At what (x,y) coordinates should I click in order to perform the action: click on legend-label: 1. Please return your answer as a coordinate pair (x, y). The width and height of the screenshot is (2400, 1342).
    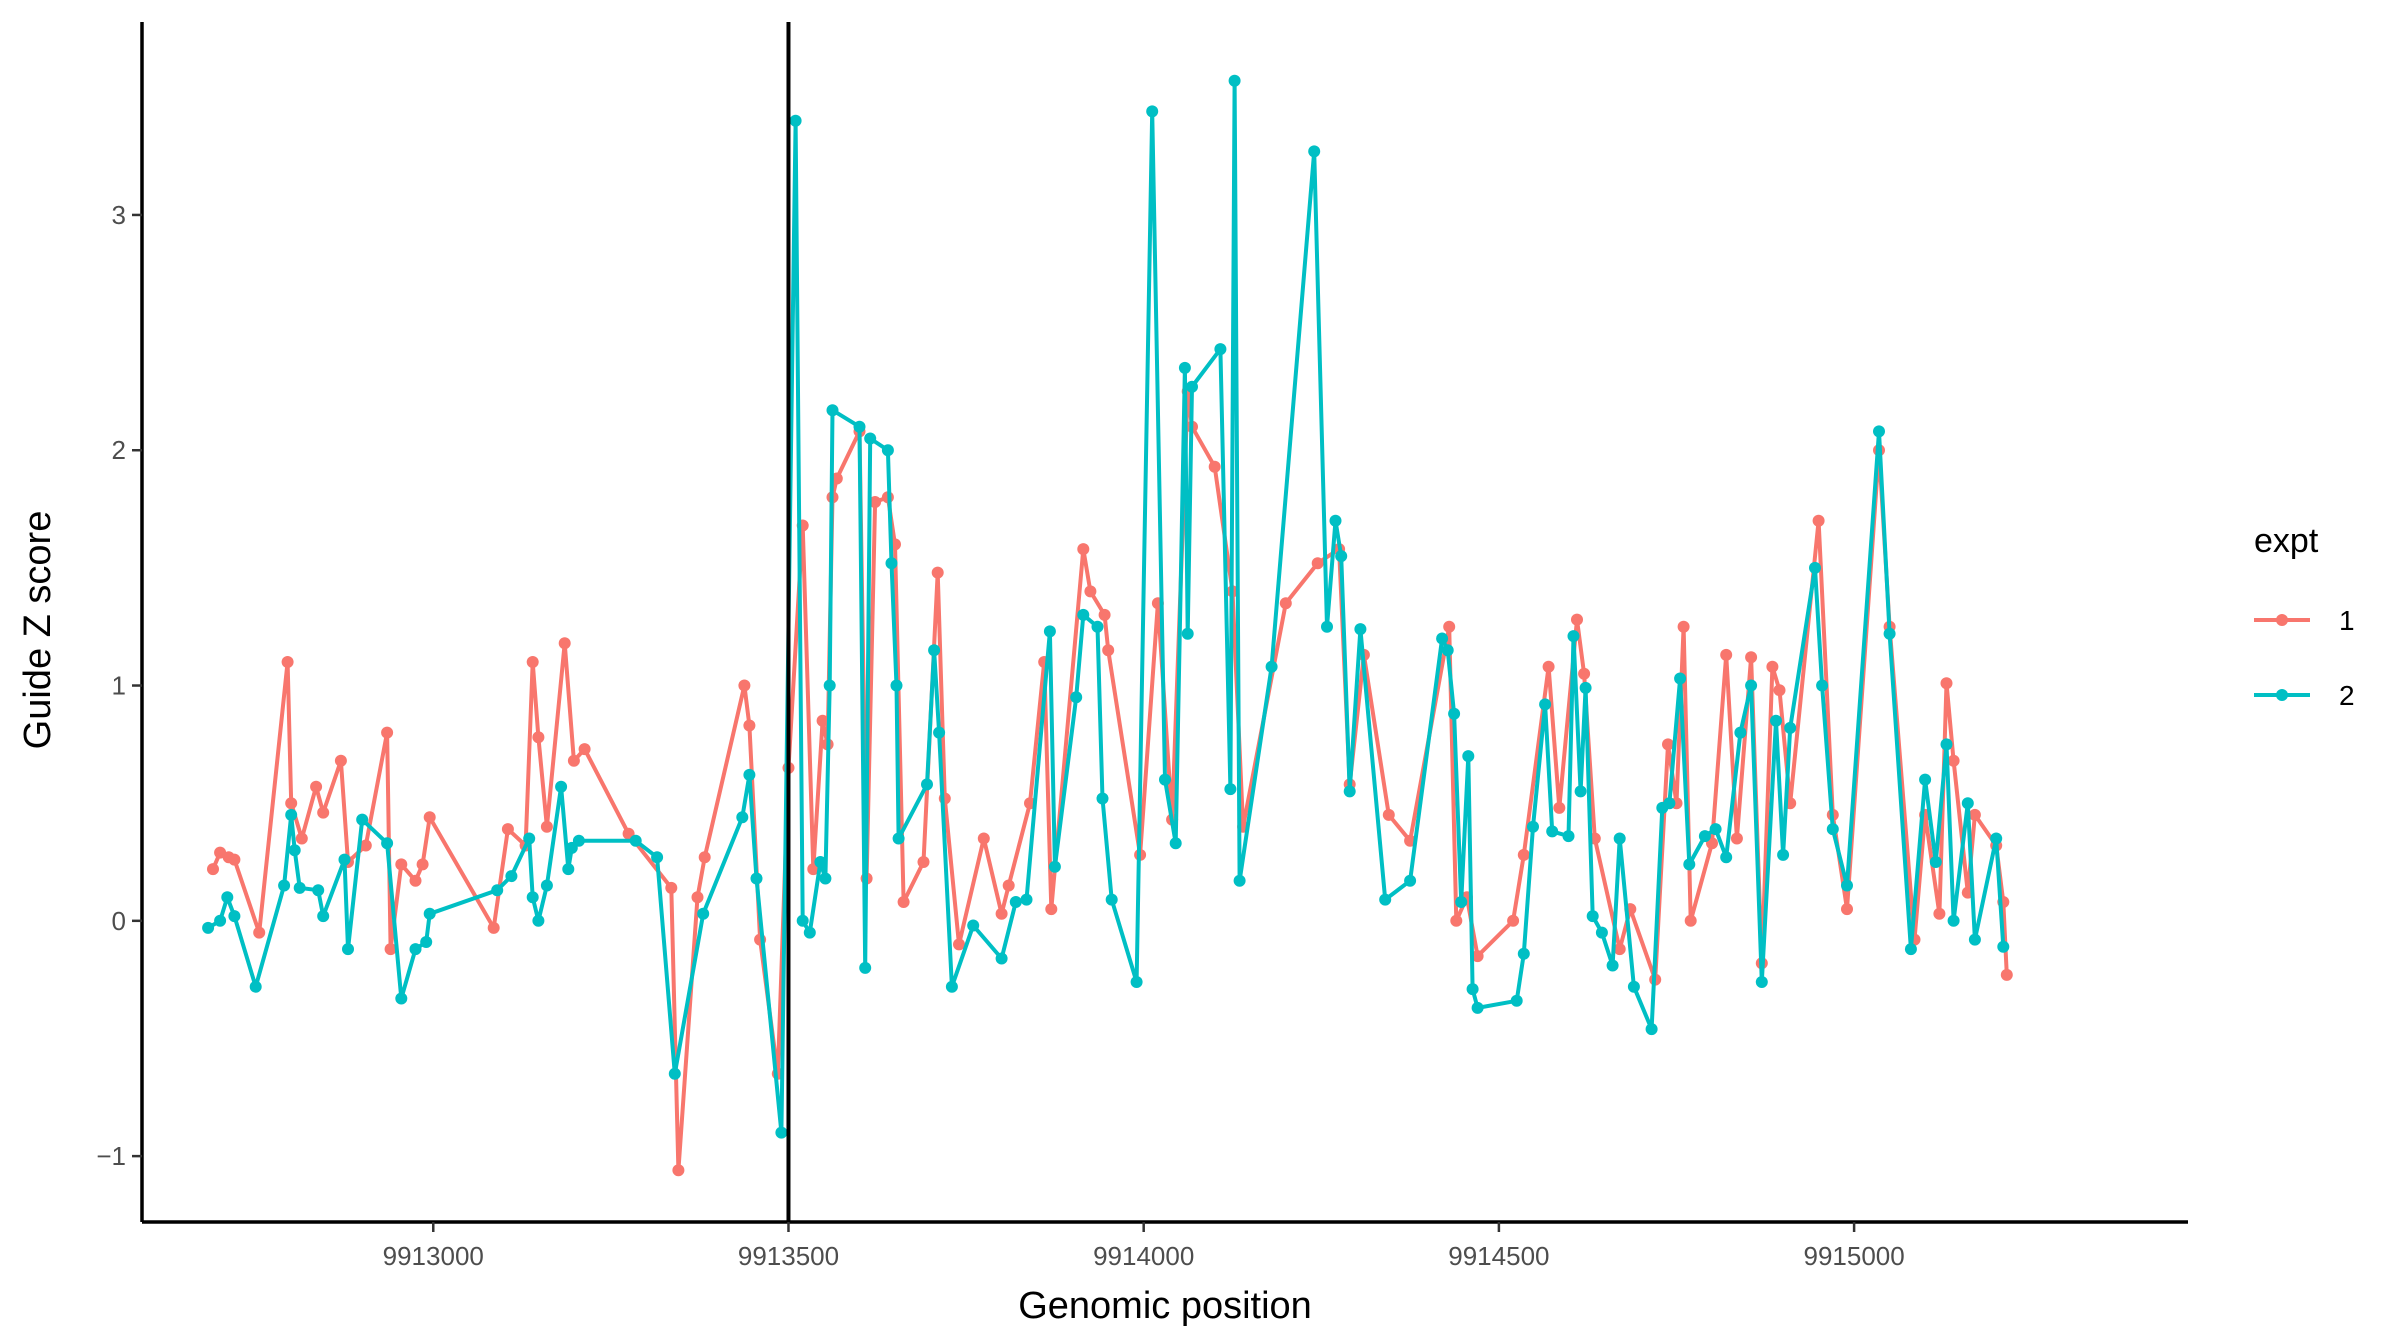
    Looking at the image, I should click on (2347, 620).